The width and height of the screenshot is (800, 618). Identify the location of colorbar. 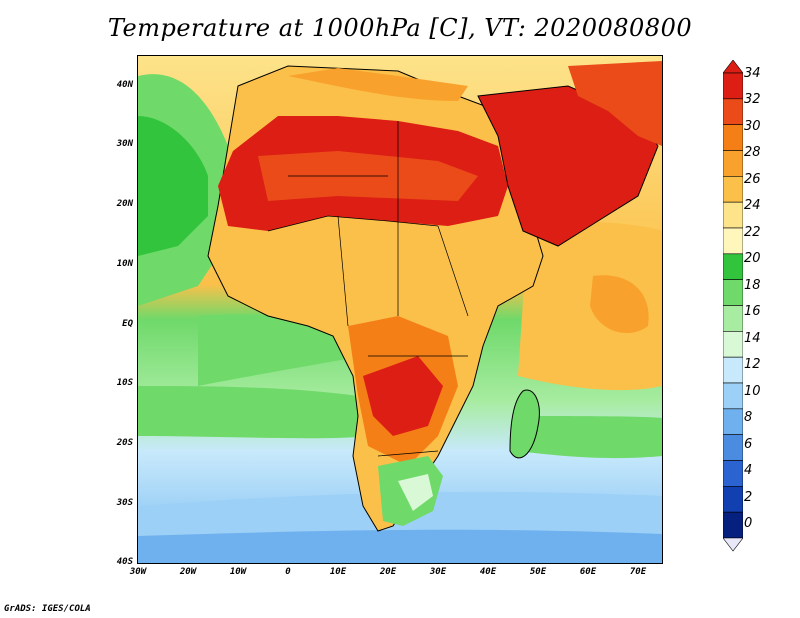
(733, 306).